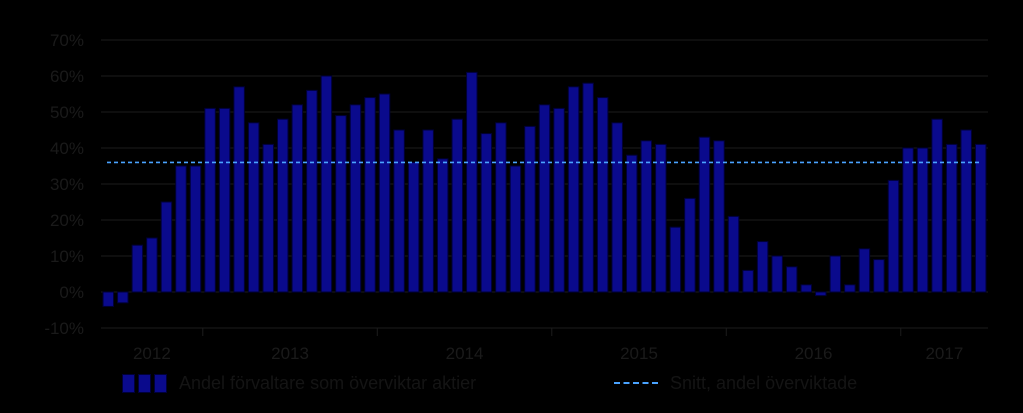  Describe the element at coordinates (290, 353) in the screenshot. I see `x-year-label: 2013` at that location.